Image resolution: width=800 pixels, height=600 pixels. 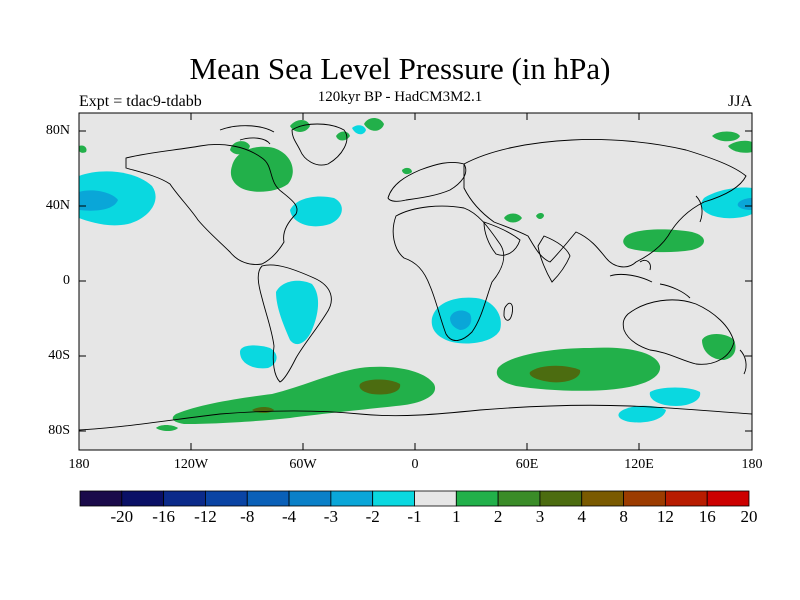 I want to click on anomaly-green-west-edge, so click(x=83, y=149).